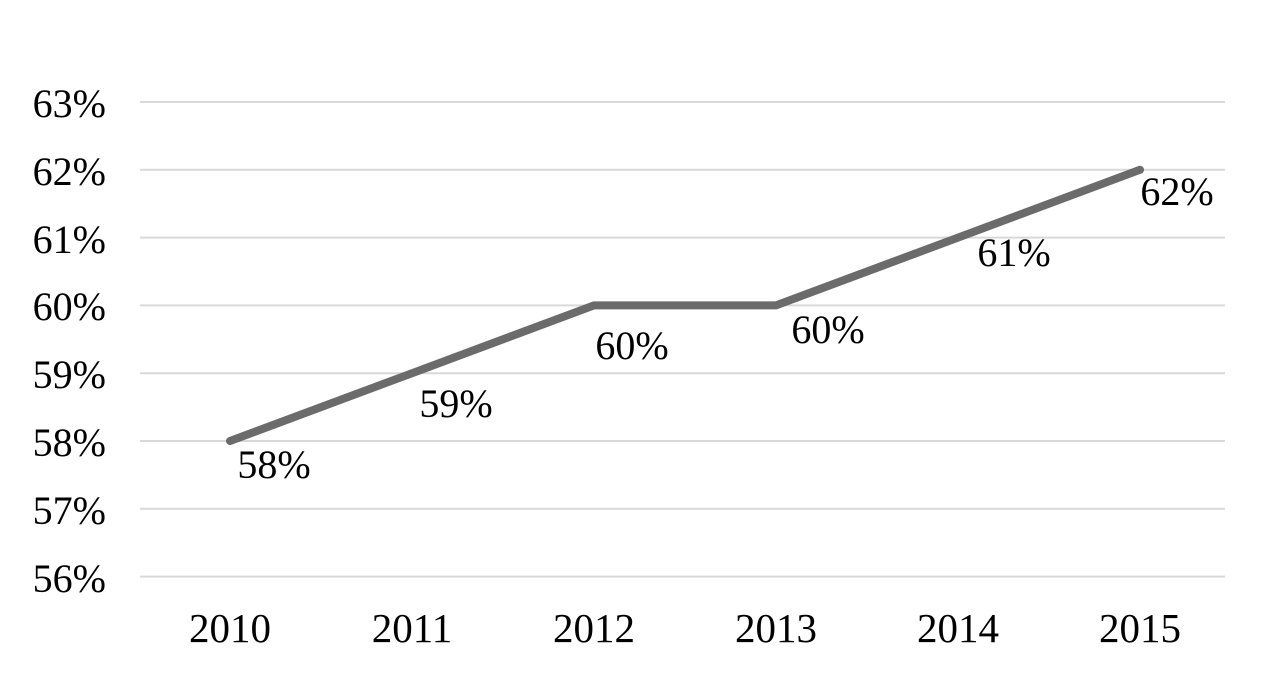  I want to click on y-axis-label: 62%, so click(69, 171).